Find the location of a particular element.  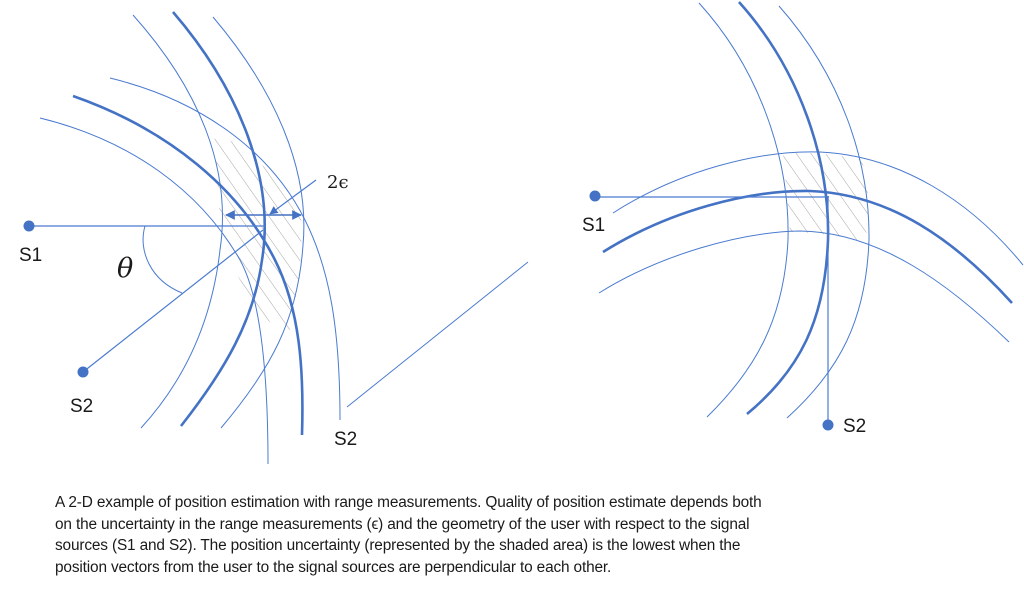

right-s1-upper-arc is located at coordinates (818, 208).